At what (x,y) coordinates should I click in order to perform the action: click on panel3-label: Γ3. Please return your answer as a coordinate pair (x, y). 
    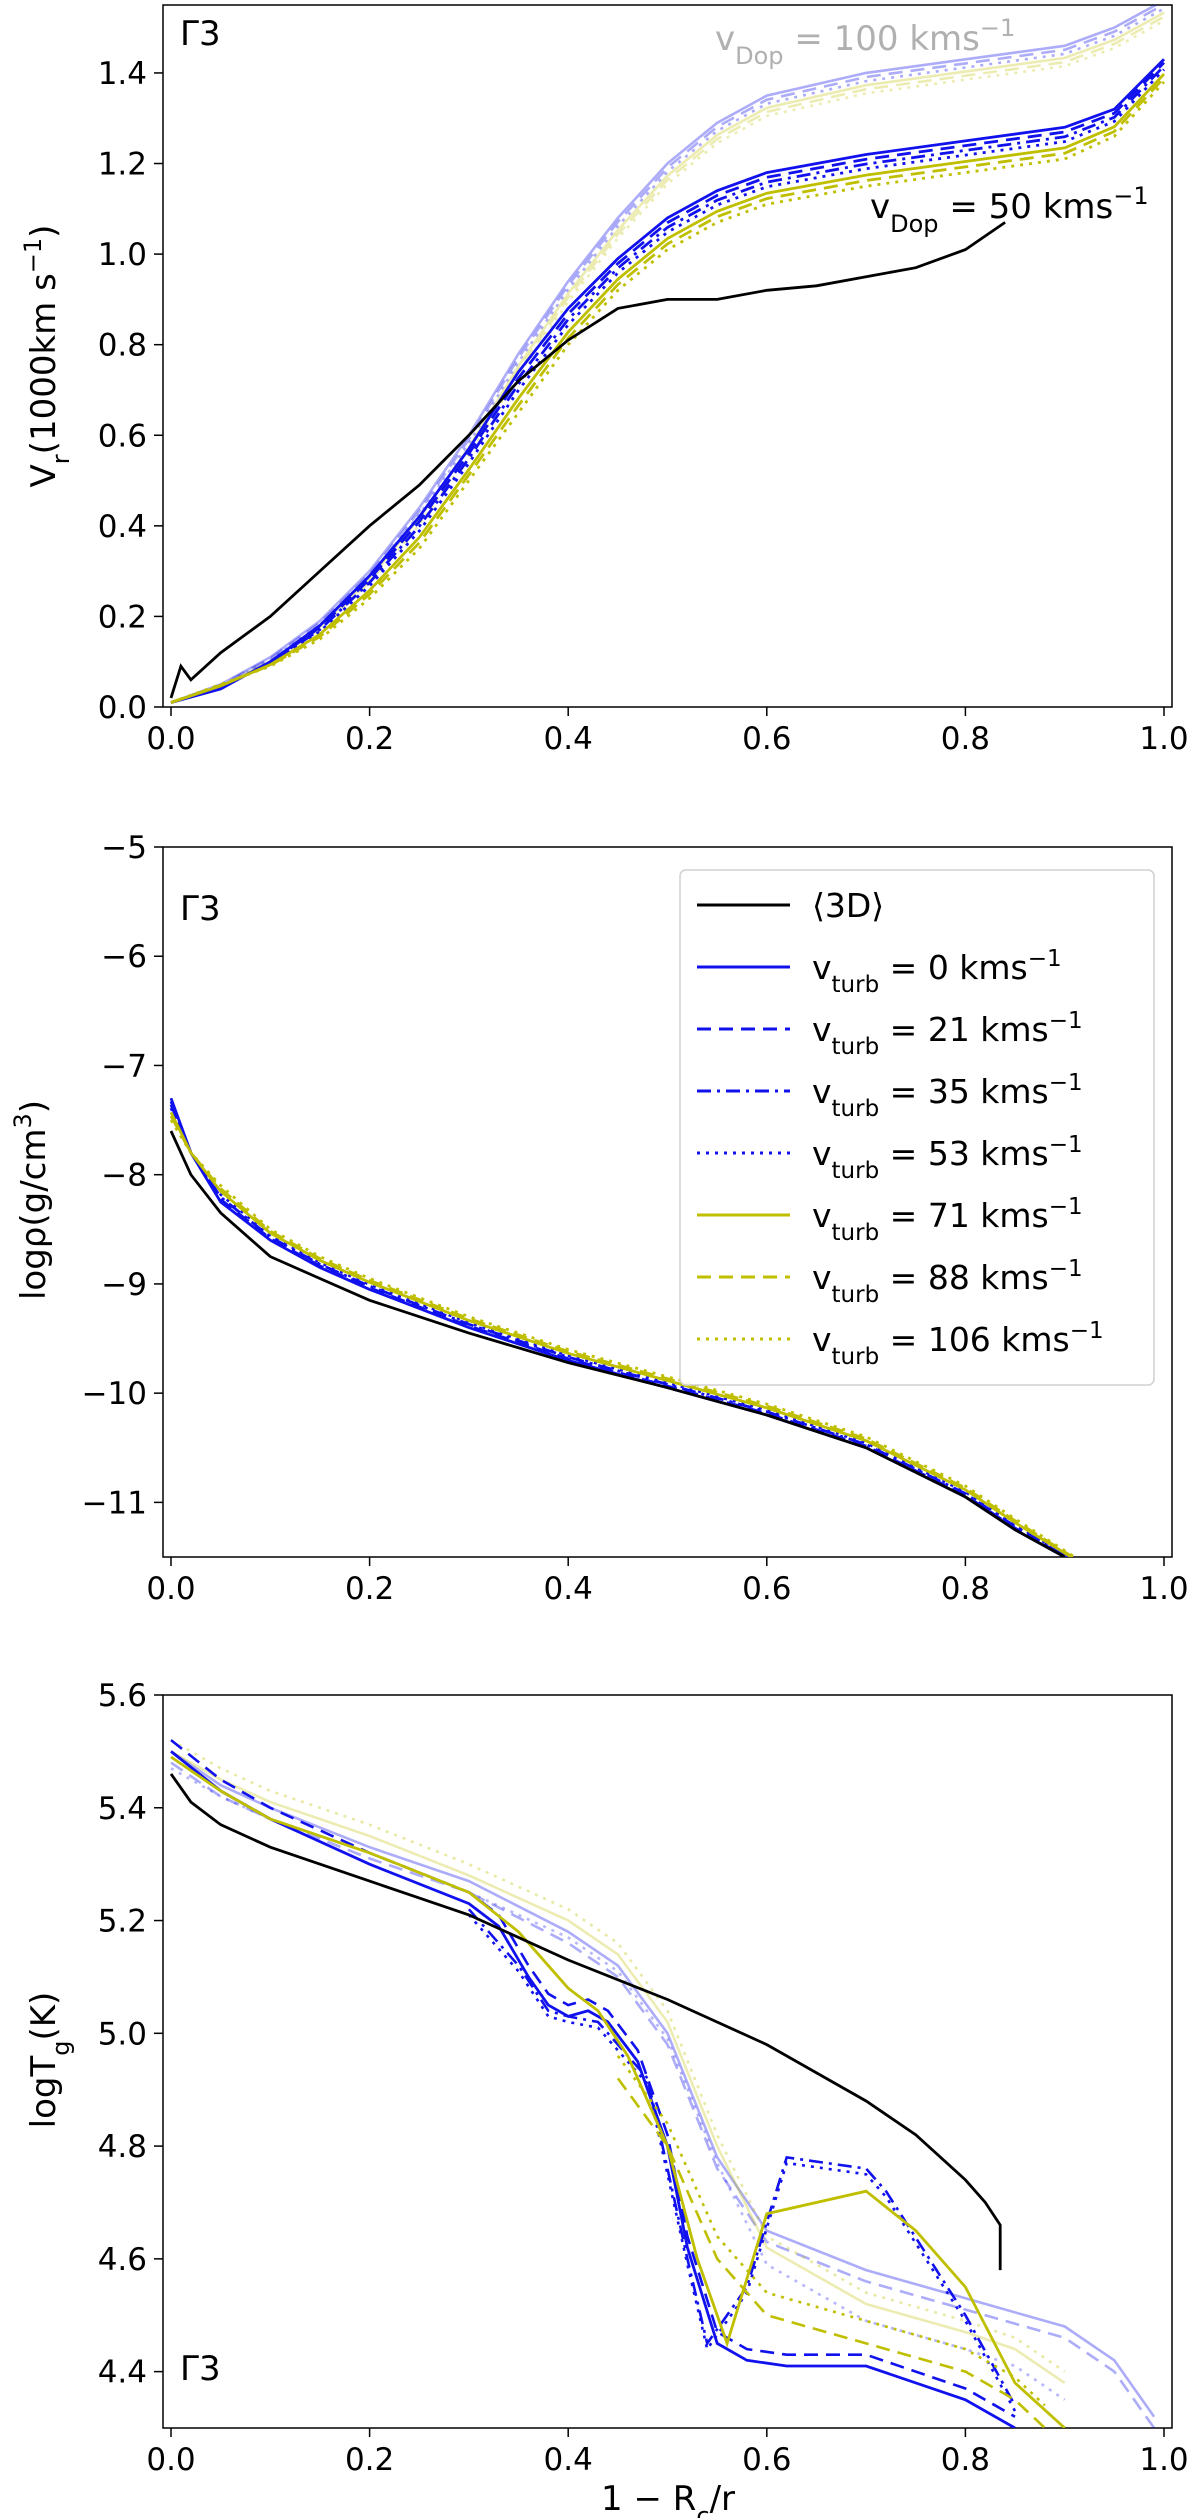
    Looking at the image, I should click on (200, 2369).